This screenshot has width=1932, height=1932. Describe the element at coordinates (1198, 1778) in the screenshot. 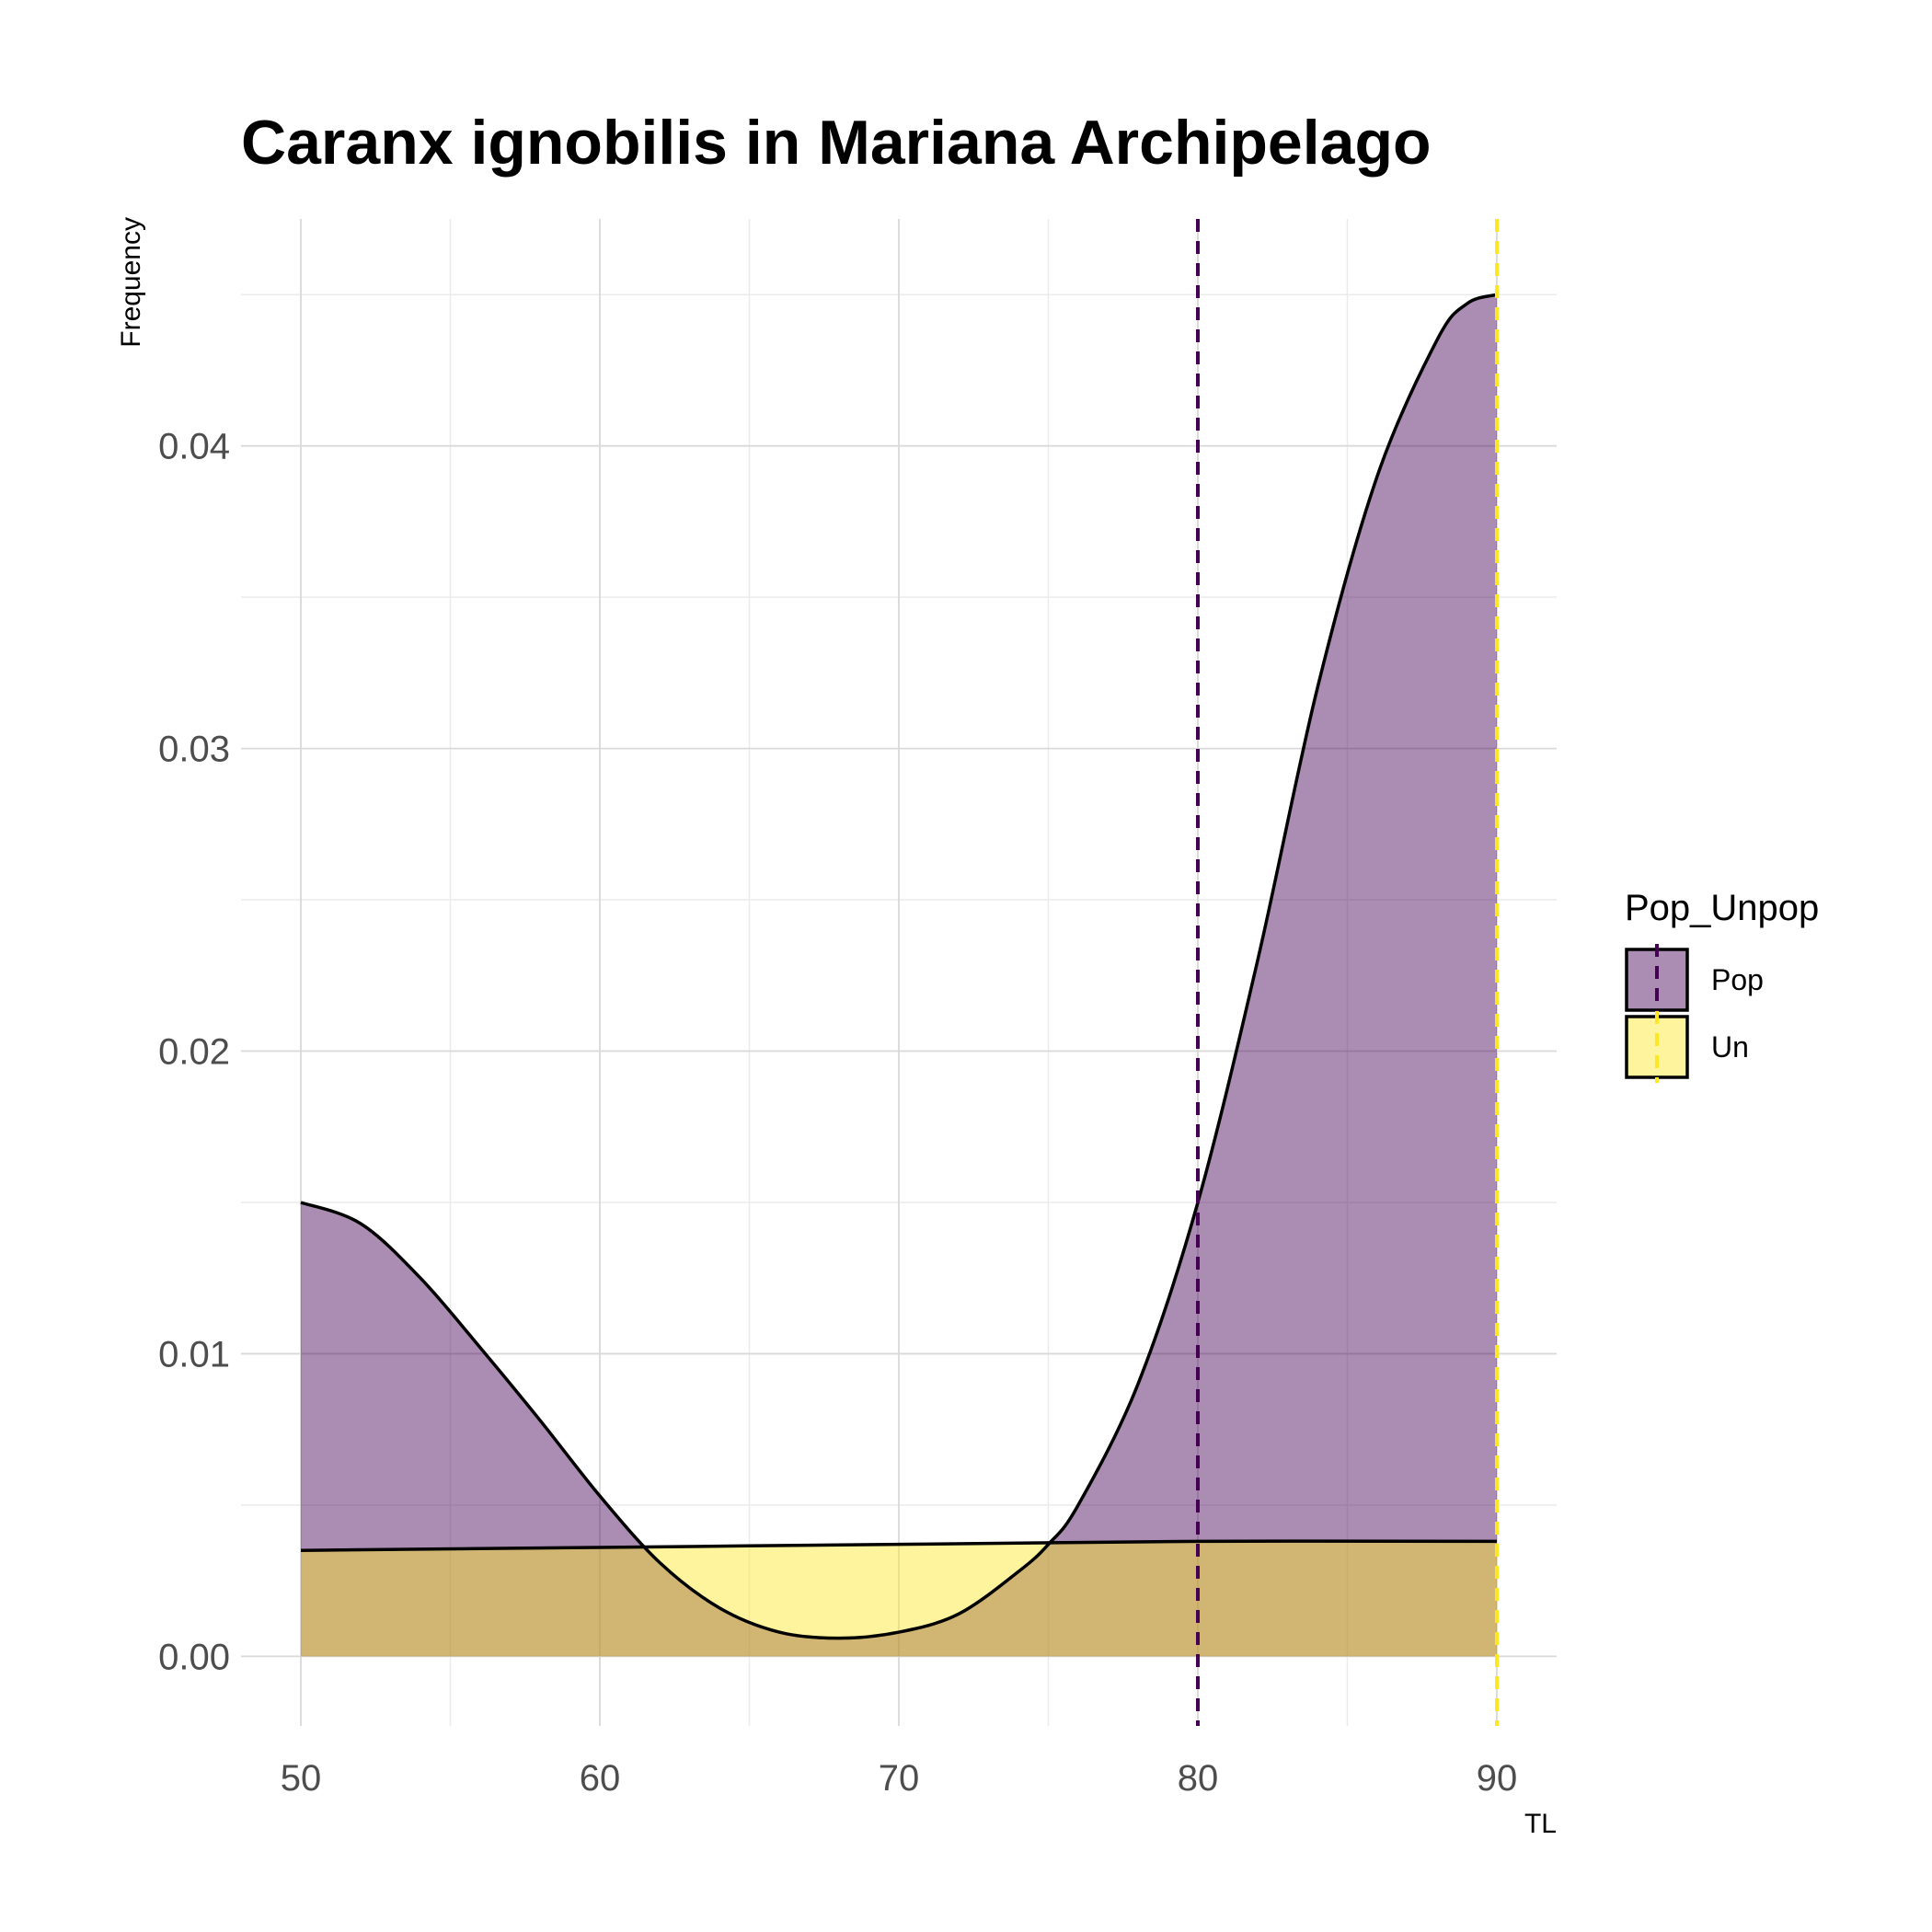

I see `x-tick-label: 80` at that location.